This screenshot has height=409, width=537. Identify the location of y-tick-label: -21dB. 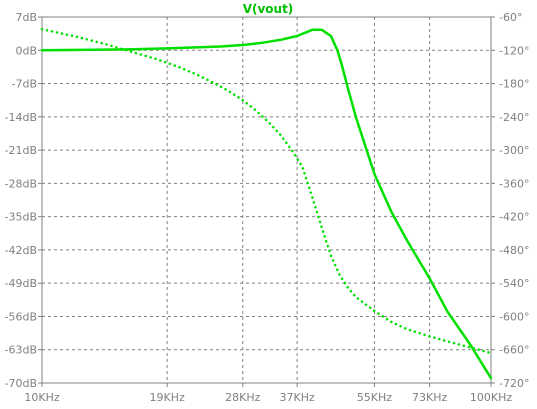
(21, 150).